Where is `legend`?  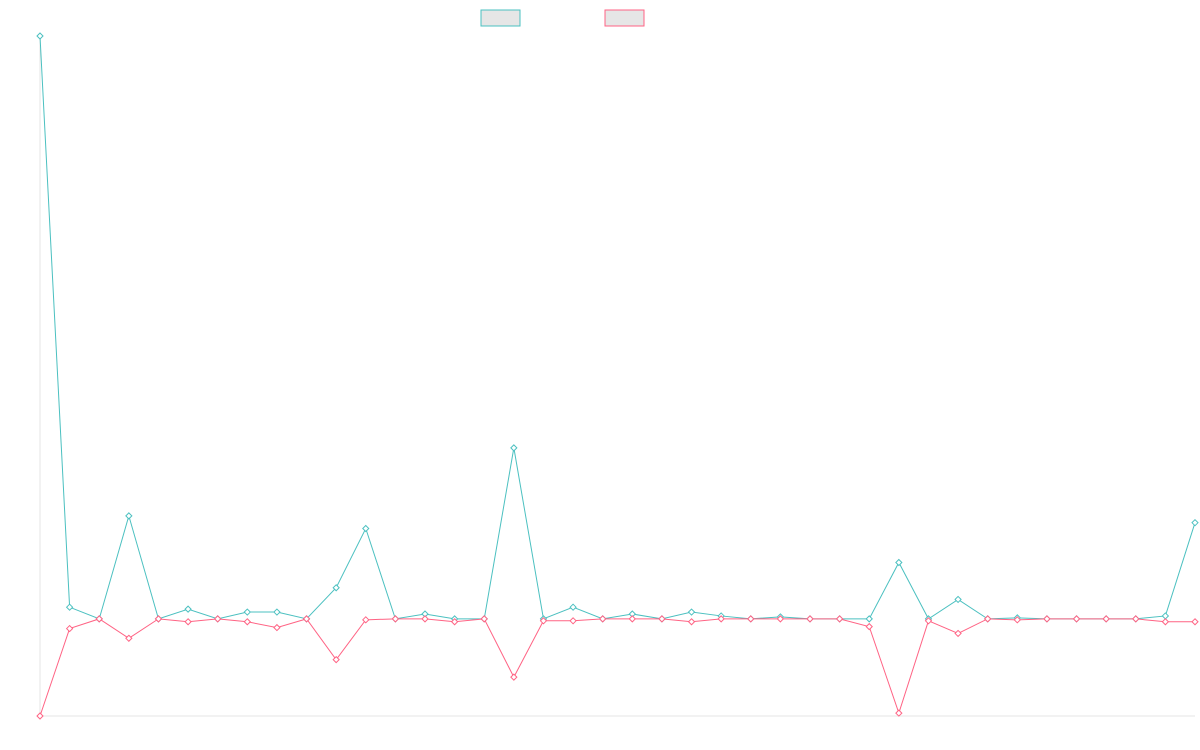
legend is located at coordinates (562, 18).